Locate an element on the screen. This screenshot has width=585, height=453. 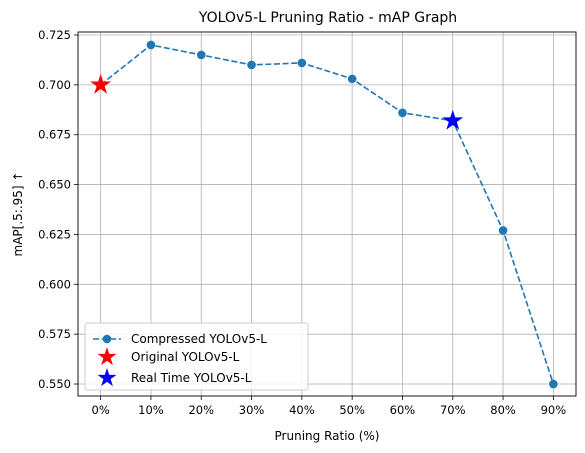
x-tick-label: 70% is located at coordinates (453, 410).